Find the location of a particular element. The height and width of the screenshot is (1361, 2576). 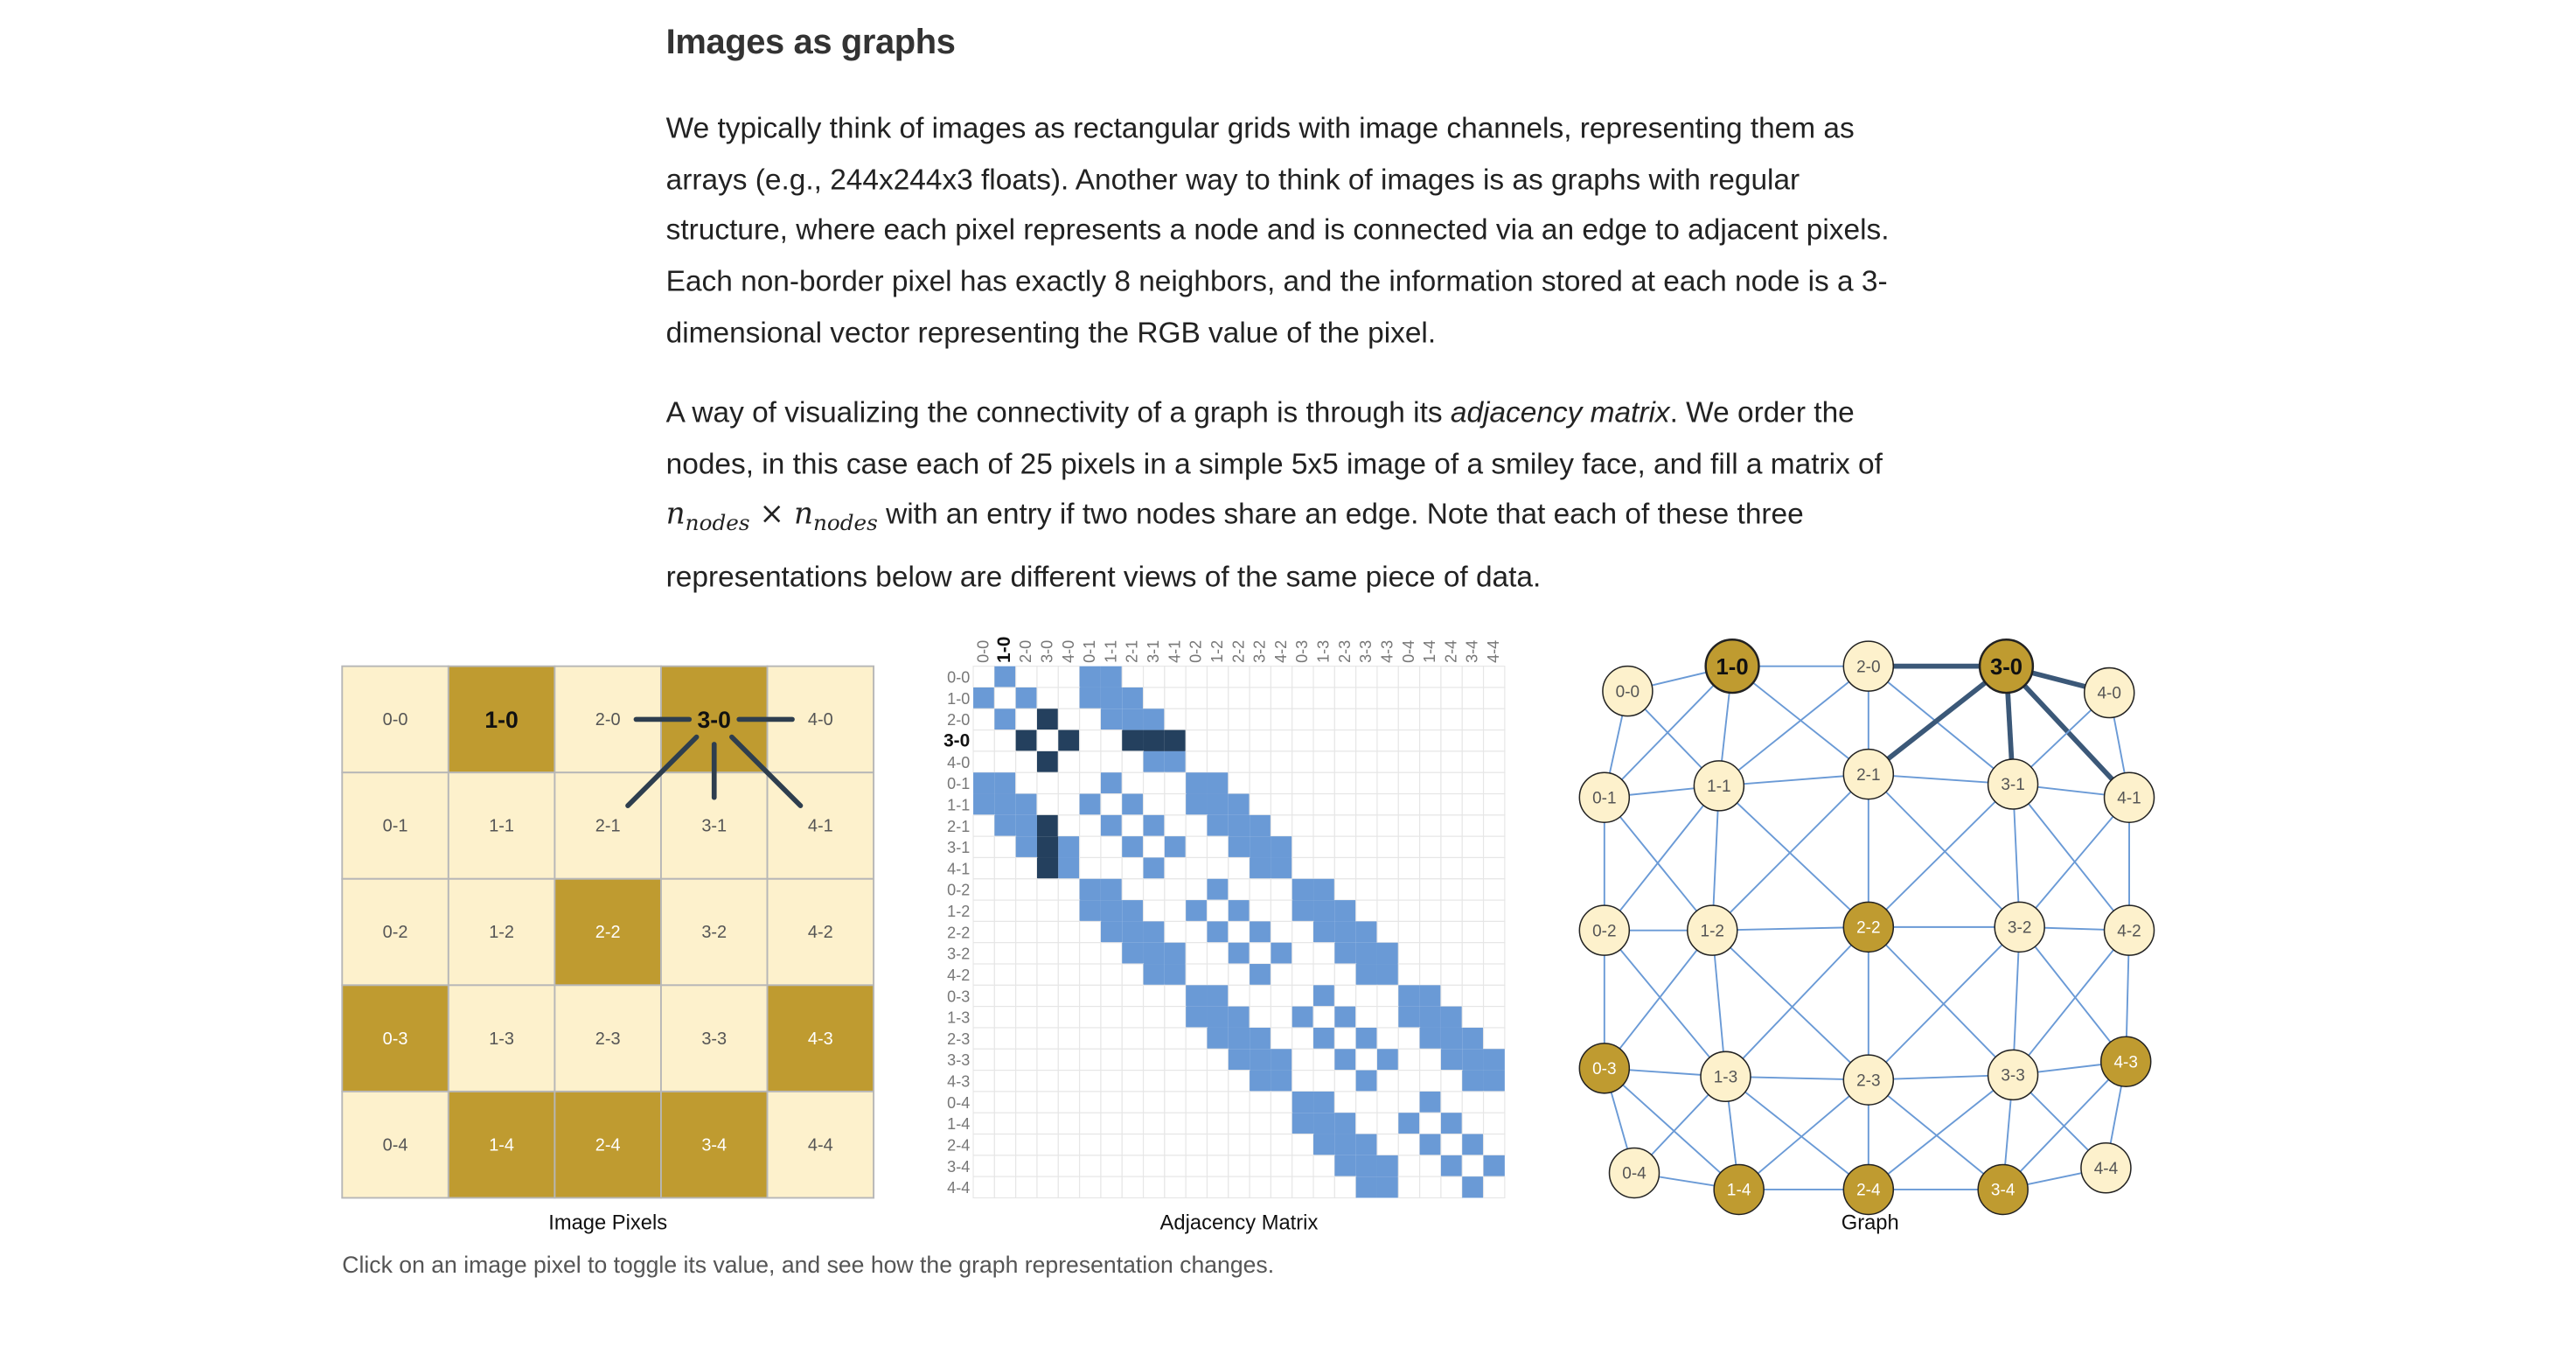

graph-node-1-0: 1-0 is located at coordinates (1732, 666).